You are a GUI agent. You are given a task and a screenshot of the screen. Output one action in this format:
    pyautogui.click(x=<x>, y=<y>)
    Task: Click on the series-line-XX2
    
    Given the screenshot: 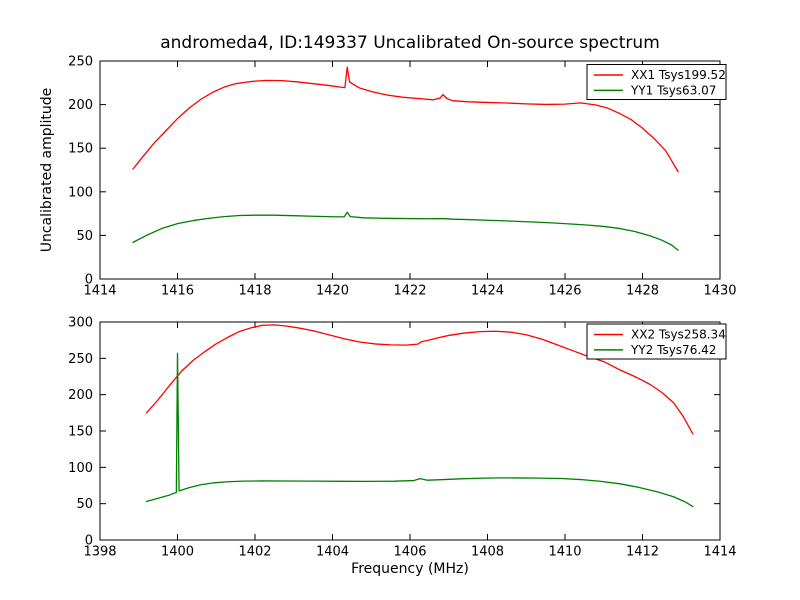 What is the action you would take?
    pyautogui.click(x=419, y=379)
    